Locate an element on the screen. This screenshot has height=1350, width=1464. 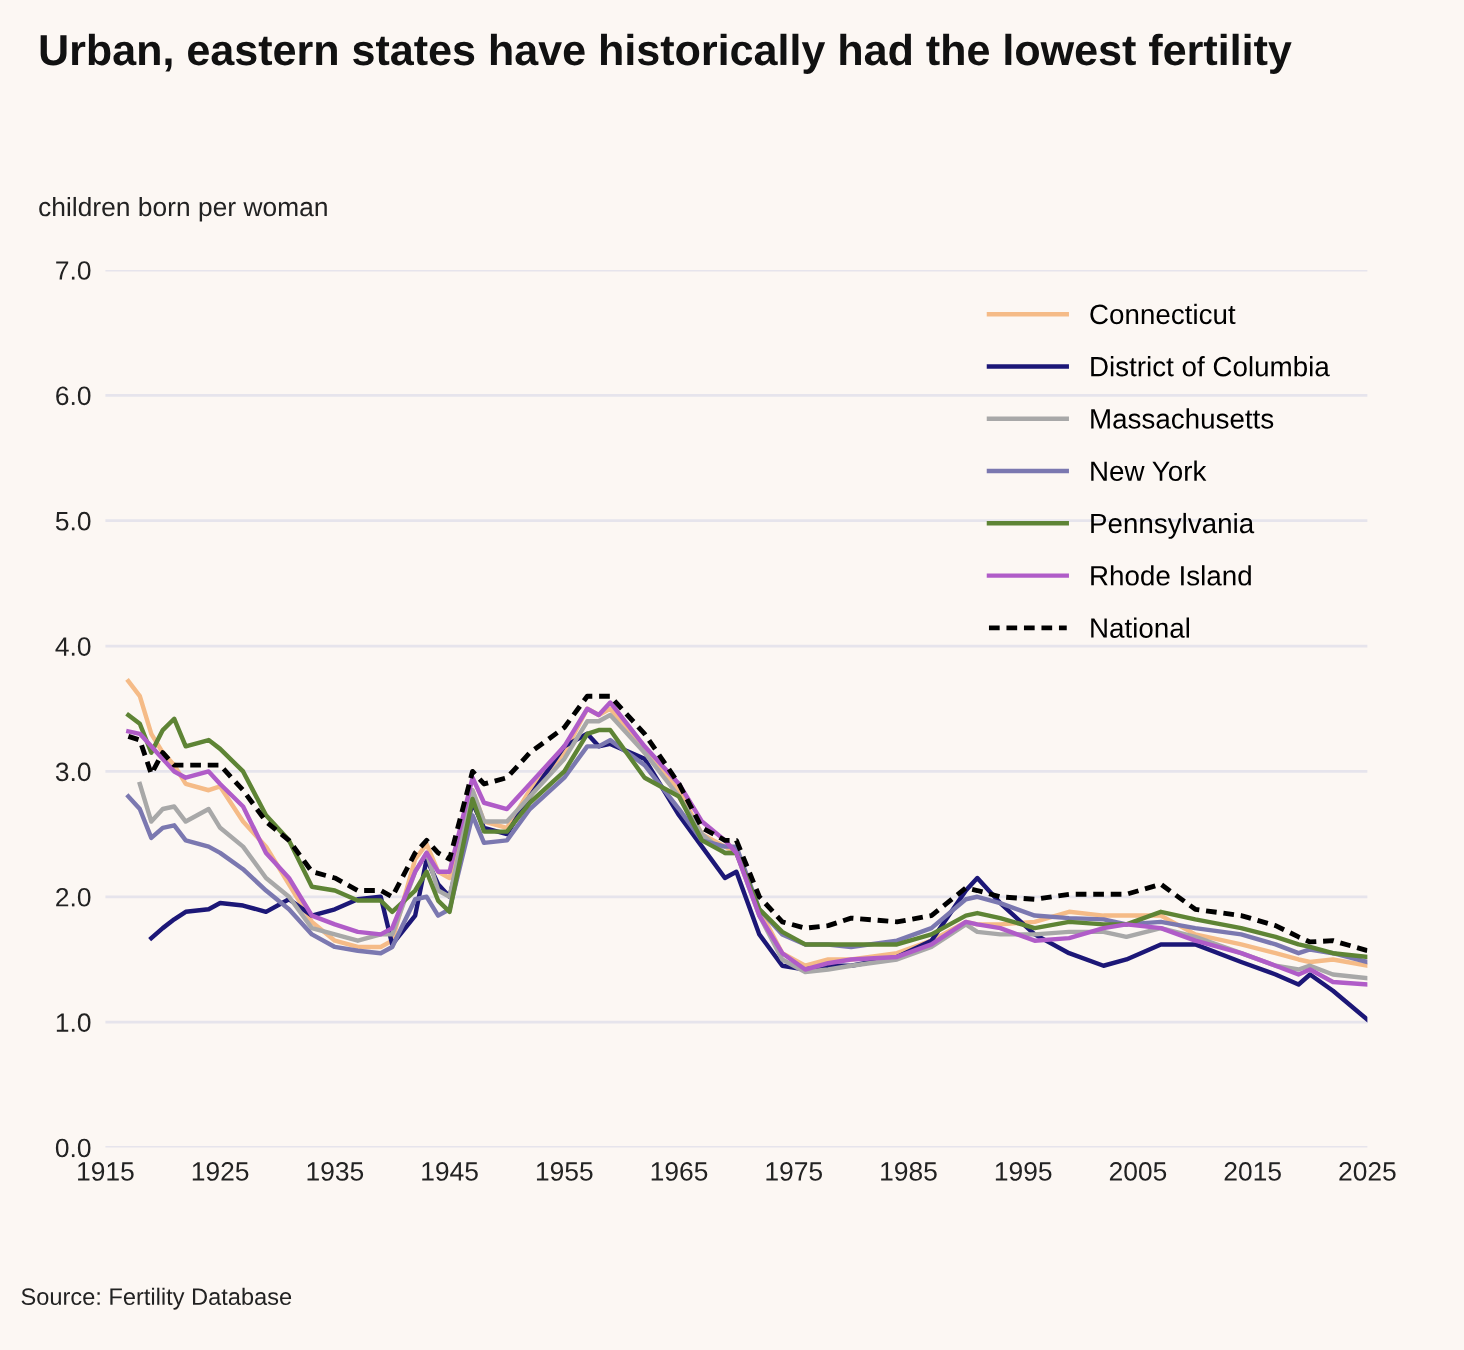
legend-label: Massachusetts is located at coordinates (1182, 418).